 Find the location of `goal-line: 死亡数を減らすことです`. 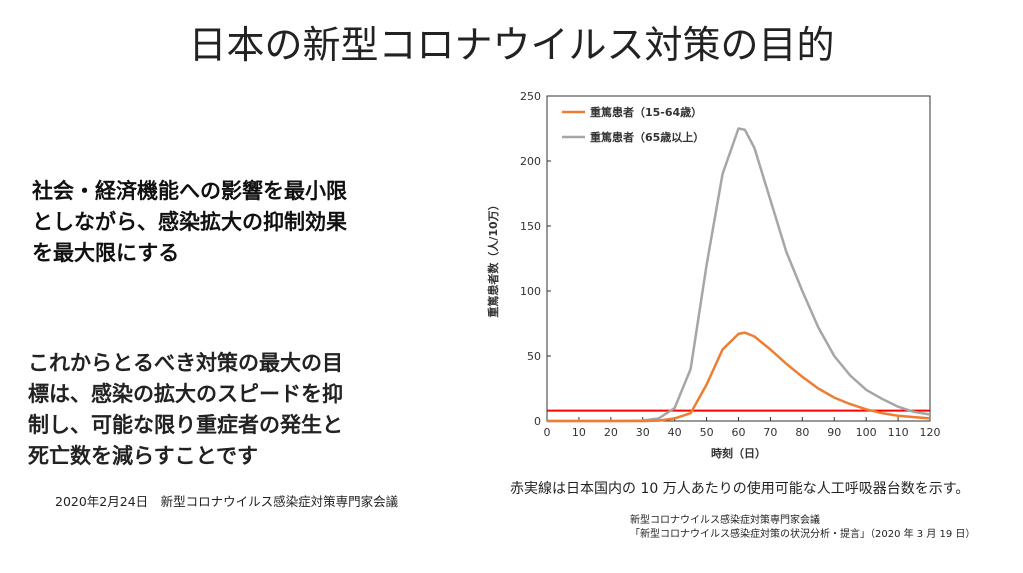

goal-line: 死亡数を減らすことです is located at coordinates (143, 456).